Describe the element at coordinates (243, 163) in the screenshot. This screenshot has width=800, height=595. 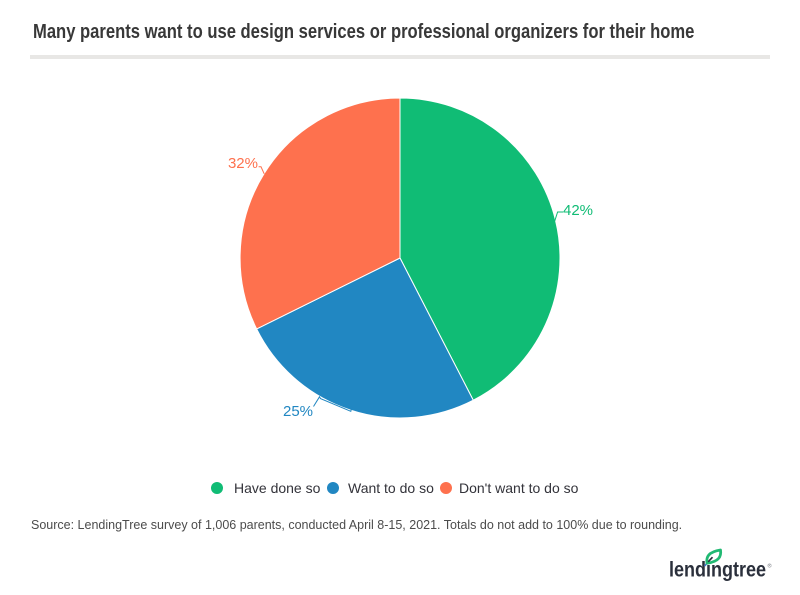
I see `svg-text: 32%` at that location.